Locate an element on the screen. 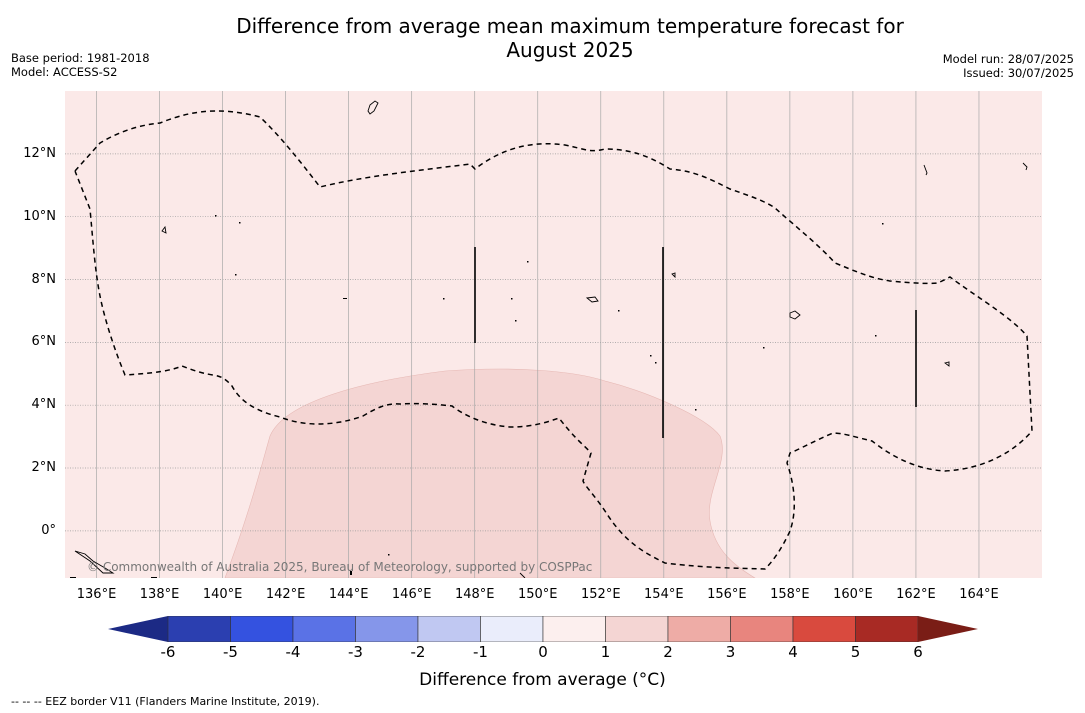  title-line-2: August 2025 is located at coordinates (570, 50).